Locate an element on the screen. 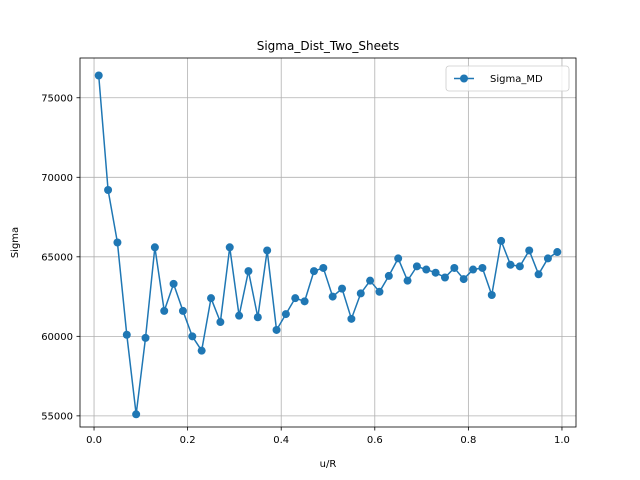 Image resolution: width=640 pixels, height=480 pixels. x-tick-label: 0.2 is located at coordinates (188, 440).